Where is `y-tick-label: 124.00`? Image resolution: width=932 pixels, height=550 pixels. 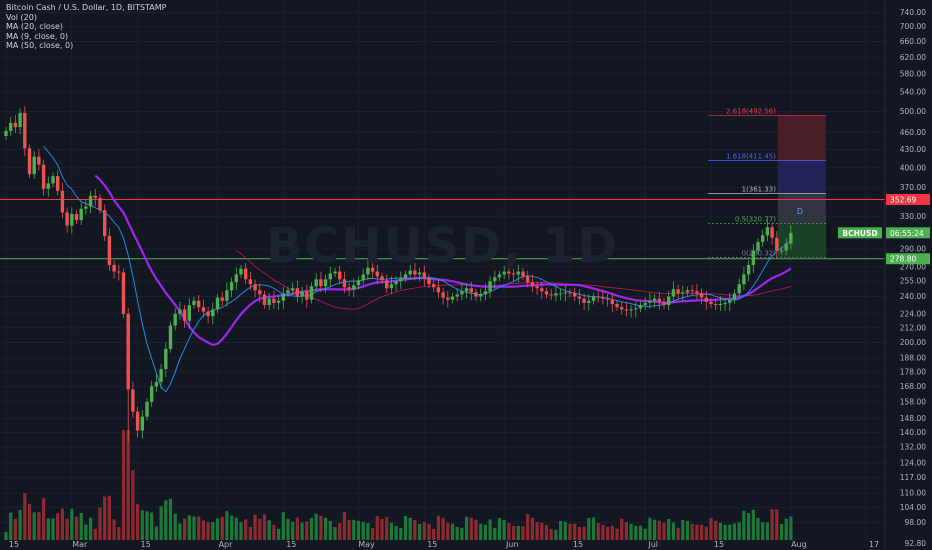
y-tick-label: 124.00 is located at coordinates (913, 462).